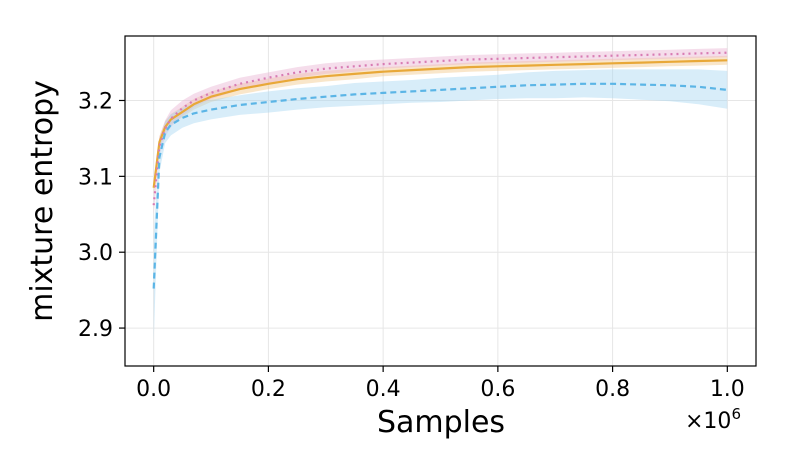 The height and width of the screenshot is (476, 793). What do you see at coordinates (95, 177) in the screenshot?
I see `y-tick-label: 3.1` at bounding box center [95, 177].